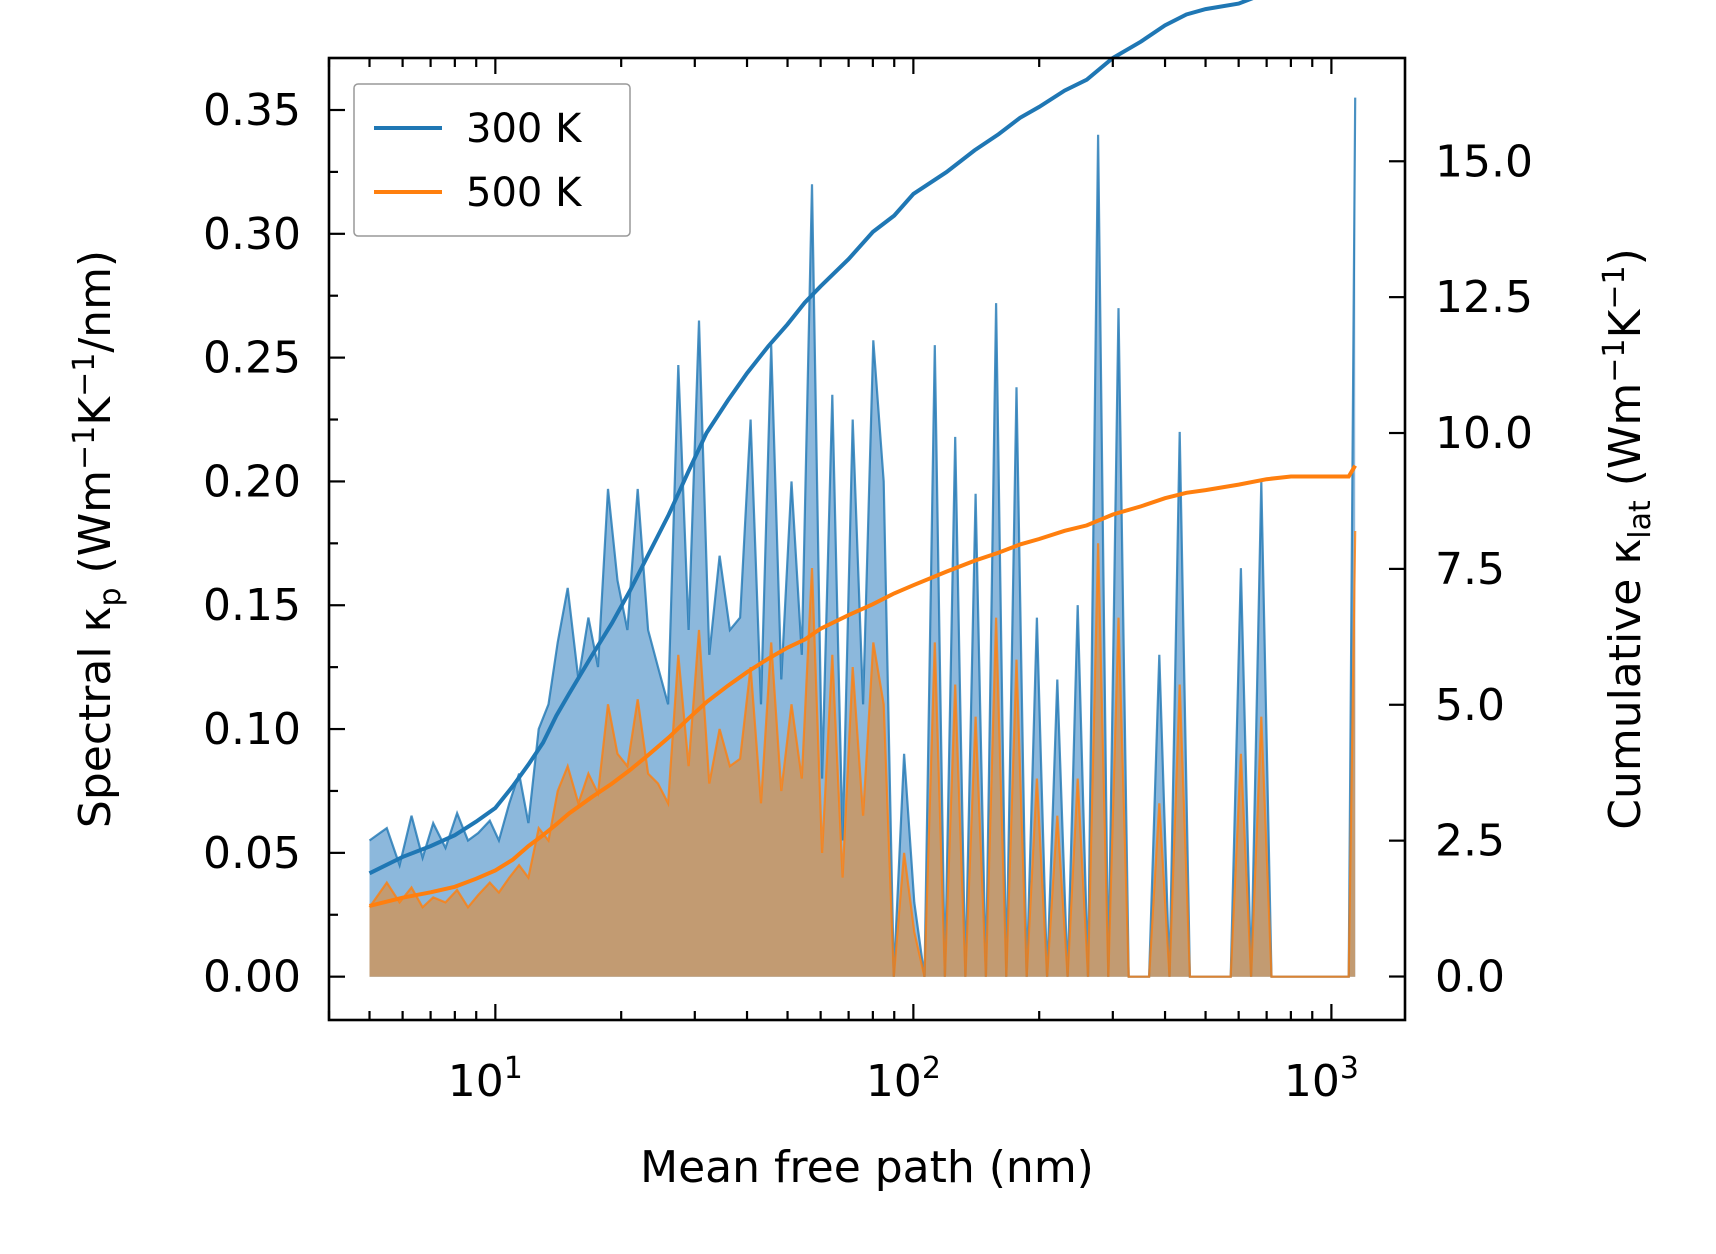 This screenshot has width=1716, height=1254. I want to click on x-axis-title: Mean free path (nm), so click(867, 1167).